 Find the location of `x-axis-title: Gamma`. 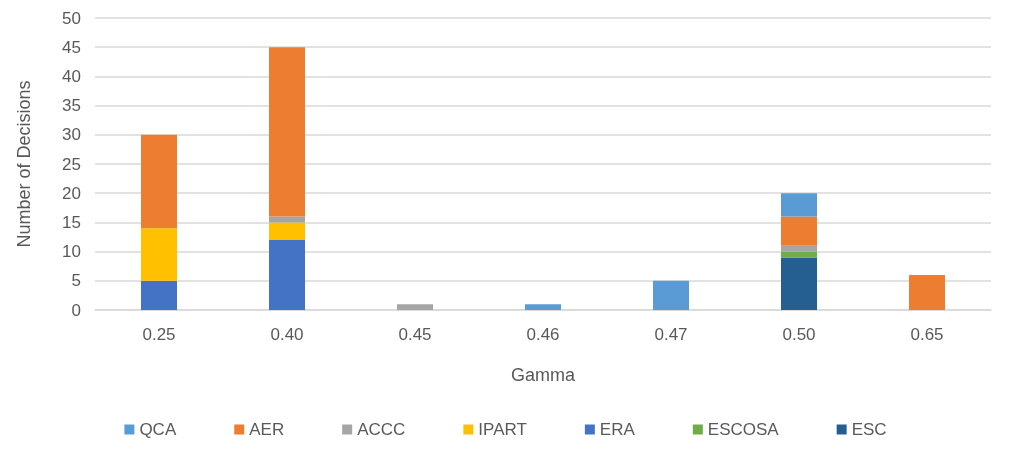

x-axis-title: Gamma is located at coordinates (543, 375).